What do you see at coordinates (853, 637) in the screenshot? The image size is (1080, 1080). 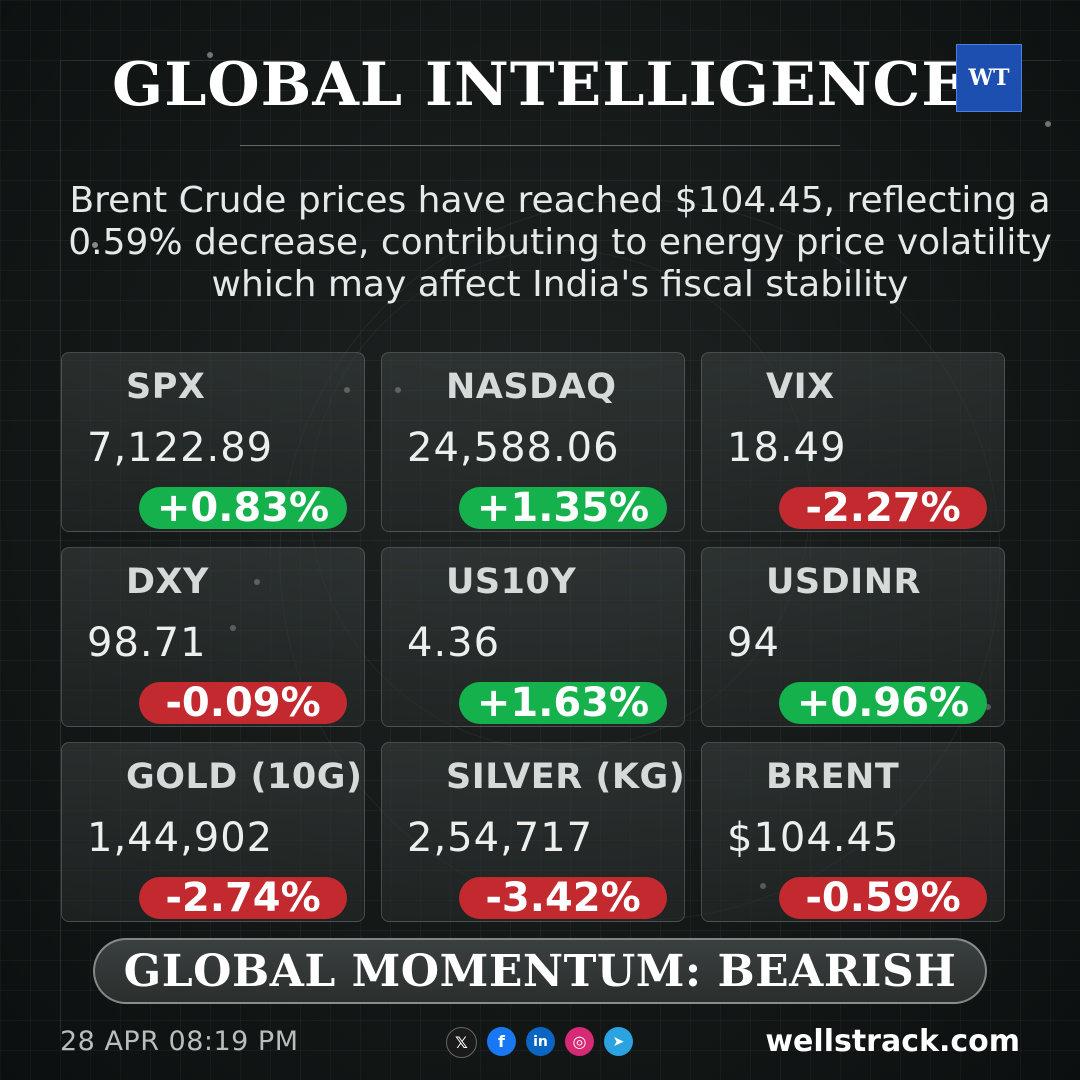 I see `market-card-usdinr: USDINR 94 +0.96%` at bounding box center [853, 637].